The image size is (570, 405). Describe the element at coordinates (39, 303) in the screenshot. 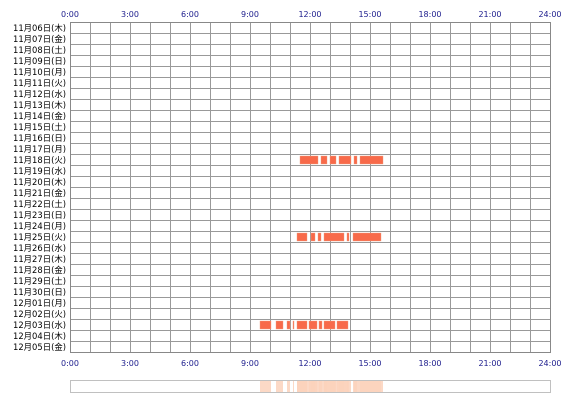

I see `date-label: 12月01日(月)` at that location.